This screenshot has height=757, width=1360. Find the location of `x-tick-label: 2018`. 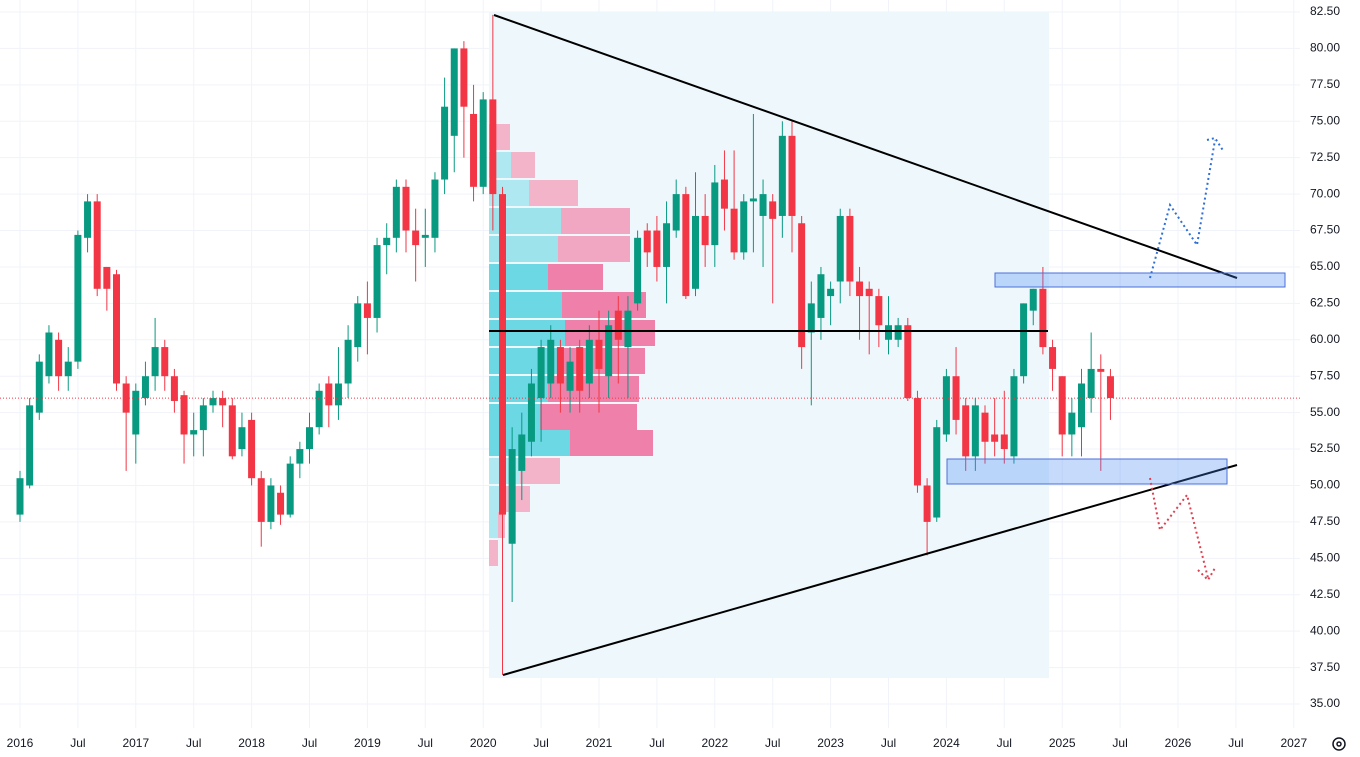

x-tick-label: 2018 is located at coordinates (251, 743).